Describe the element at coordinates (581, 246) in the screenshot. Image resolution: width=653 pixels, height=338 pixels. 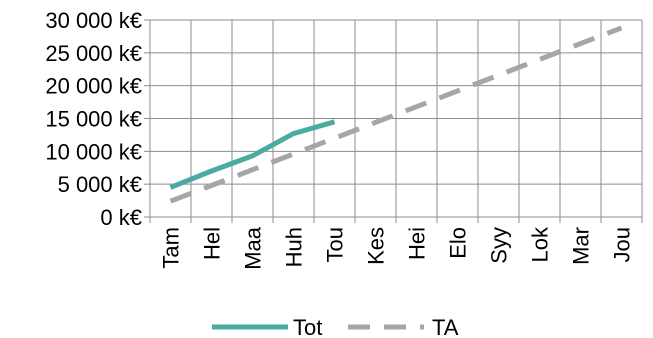
I see `x-tick-label: Mar` at that location.